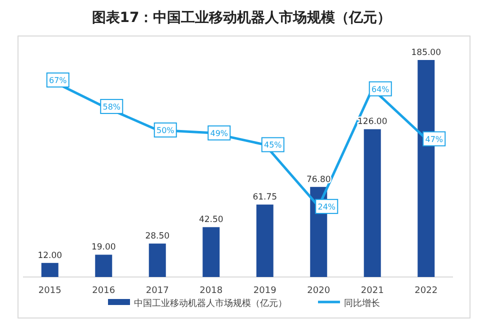 This screenshot has height=320, width=483. Describe the element at coordinates (50, 291) in the screenshot. I see `x-tick-label: 2015` at that location.